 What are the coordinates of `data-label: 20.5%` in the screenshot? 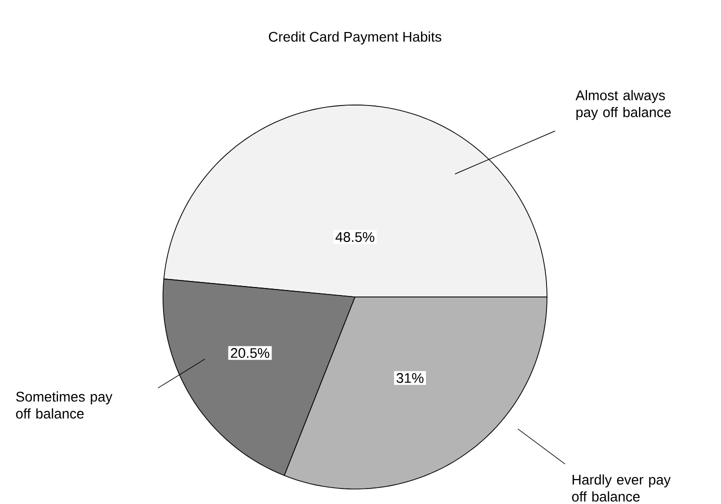 It's located at (250, 353).